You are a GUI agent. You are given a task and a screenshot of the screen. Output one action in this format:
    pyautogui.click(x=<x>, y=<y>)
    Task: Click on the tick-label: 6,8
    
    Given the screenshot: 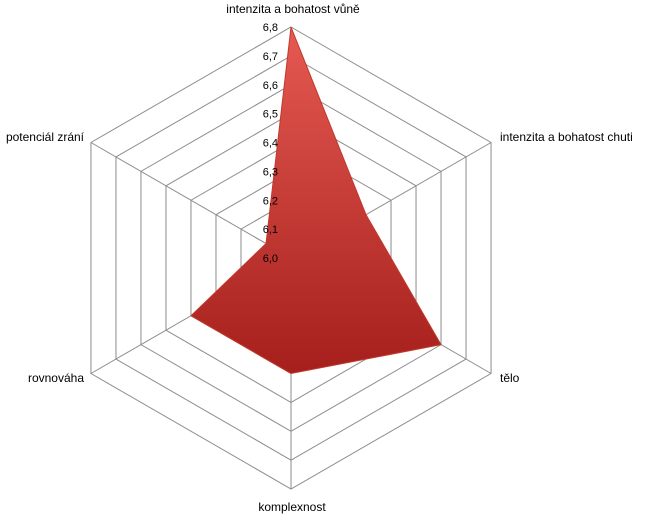 What is the action you would take?
    pyautogui.click(x=270, y=28)
    